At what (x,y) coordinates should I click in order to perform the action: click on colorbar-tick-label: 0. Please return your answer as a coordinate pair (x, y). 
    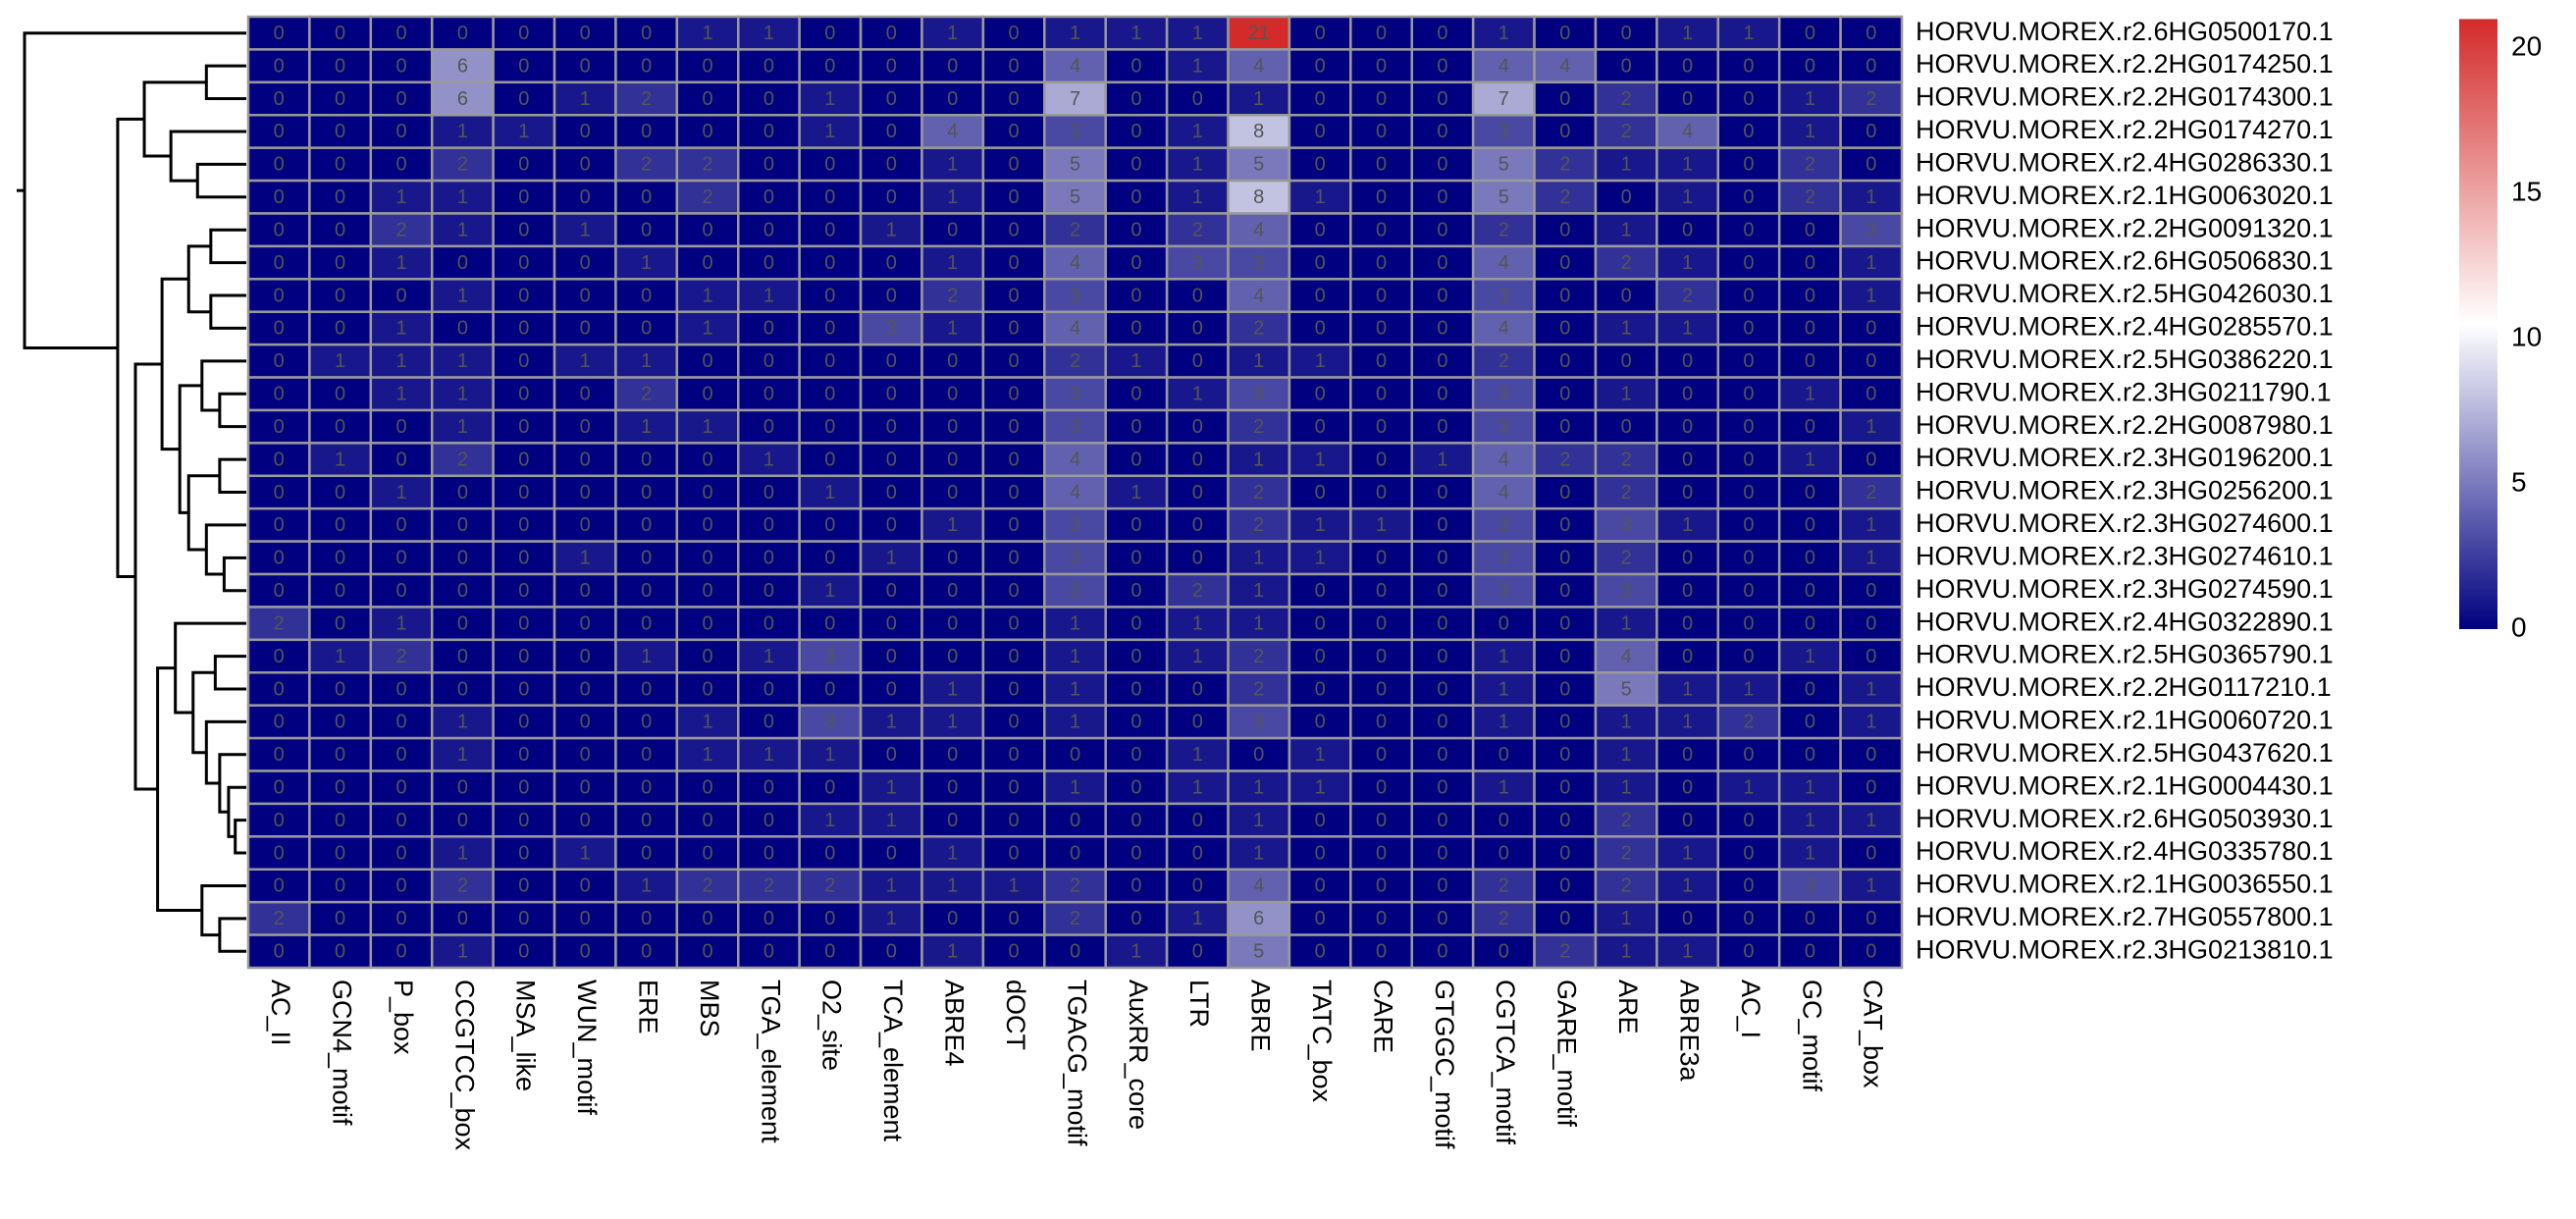
    Looking at the image, I should click on (2519, 626).